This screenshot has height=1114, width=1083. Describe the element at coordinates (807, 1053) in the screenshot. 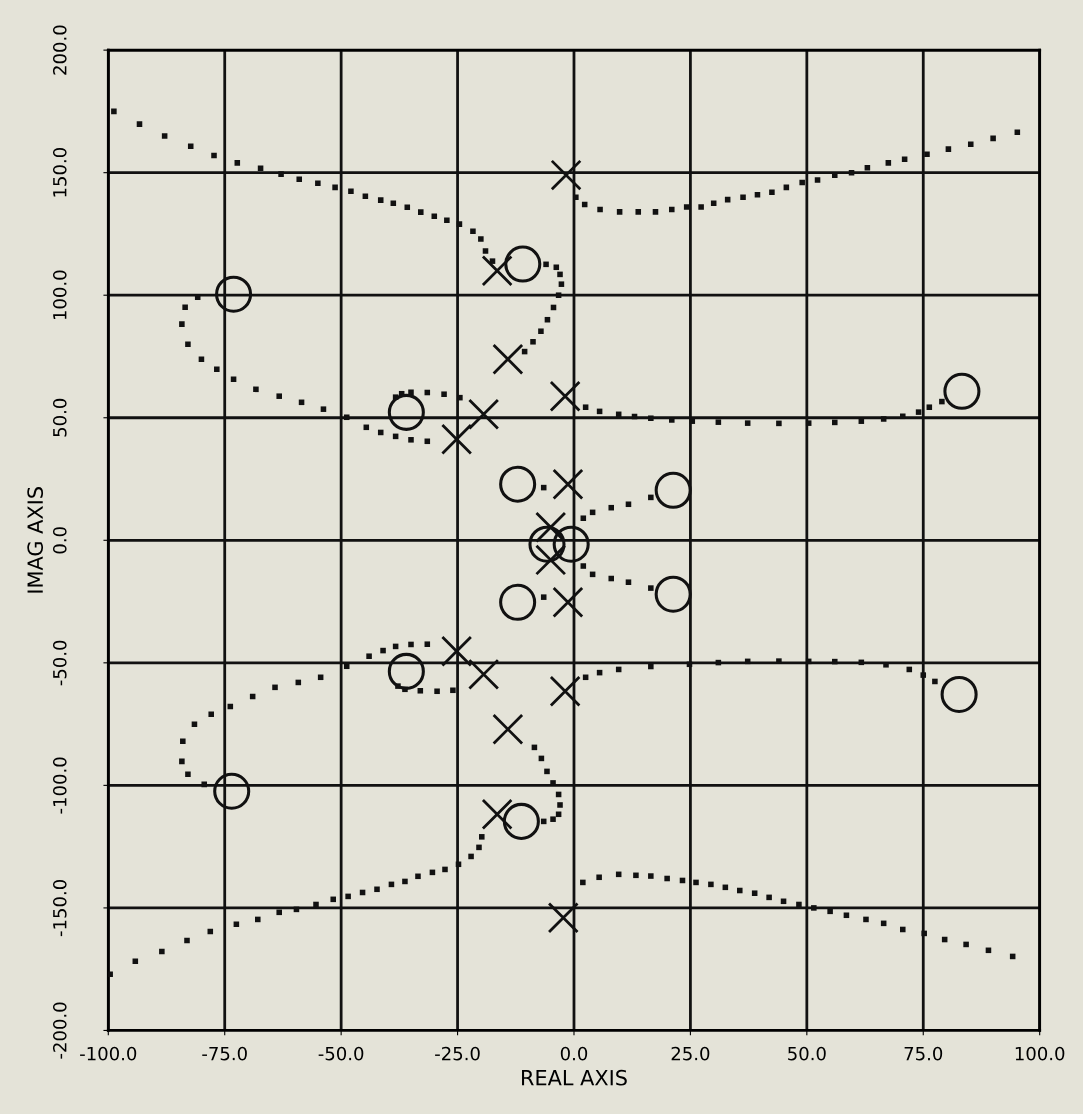

I see `x-tick-label: 50.0` at that location.